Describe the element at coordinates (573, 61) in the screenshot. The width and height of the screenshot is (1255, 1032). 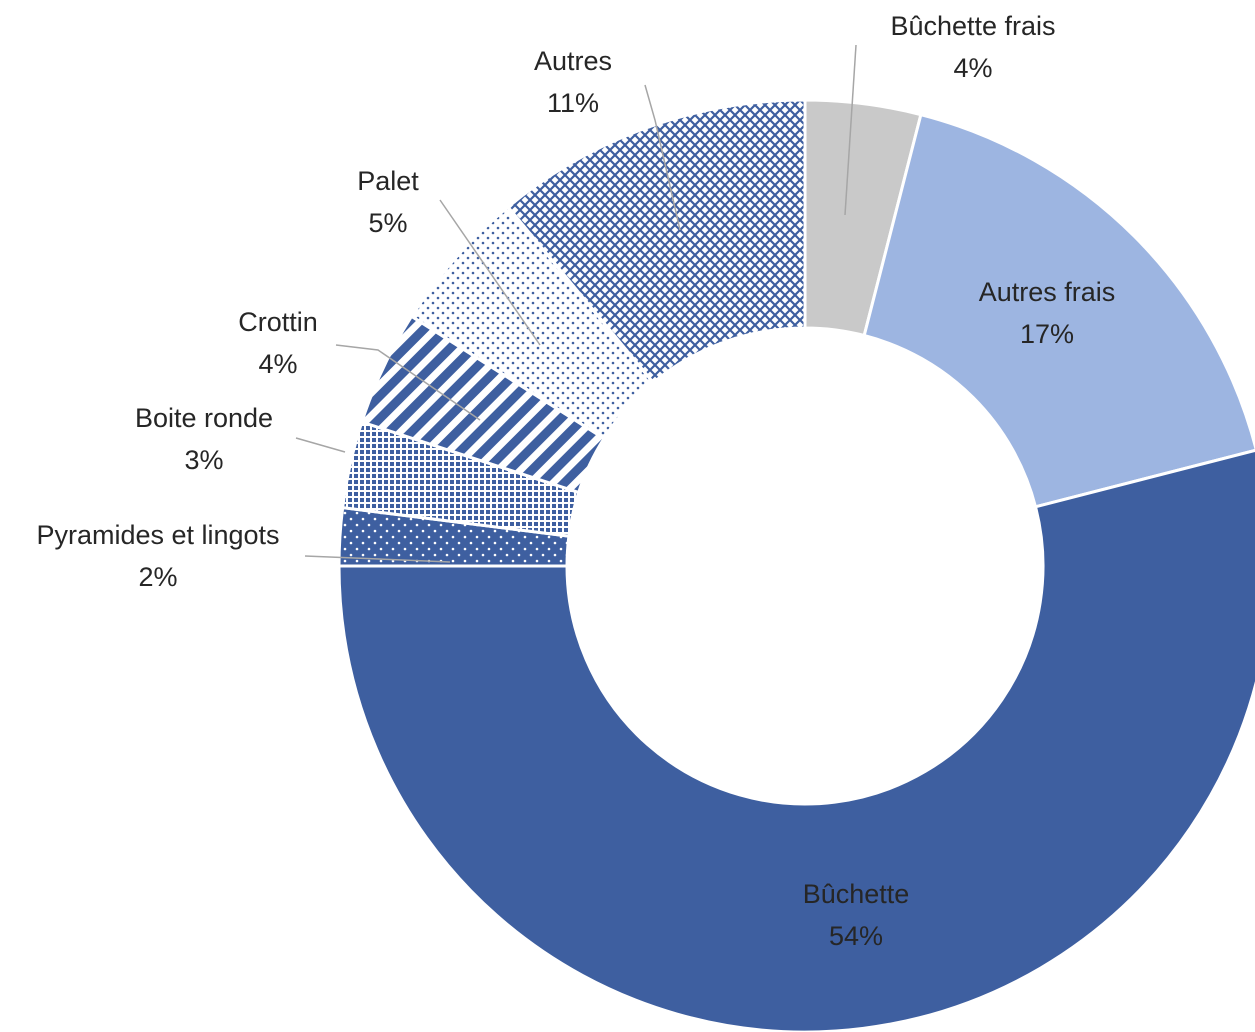
I see `slice-label: Autres` at that location.